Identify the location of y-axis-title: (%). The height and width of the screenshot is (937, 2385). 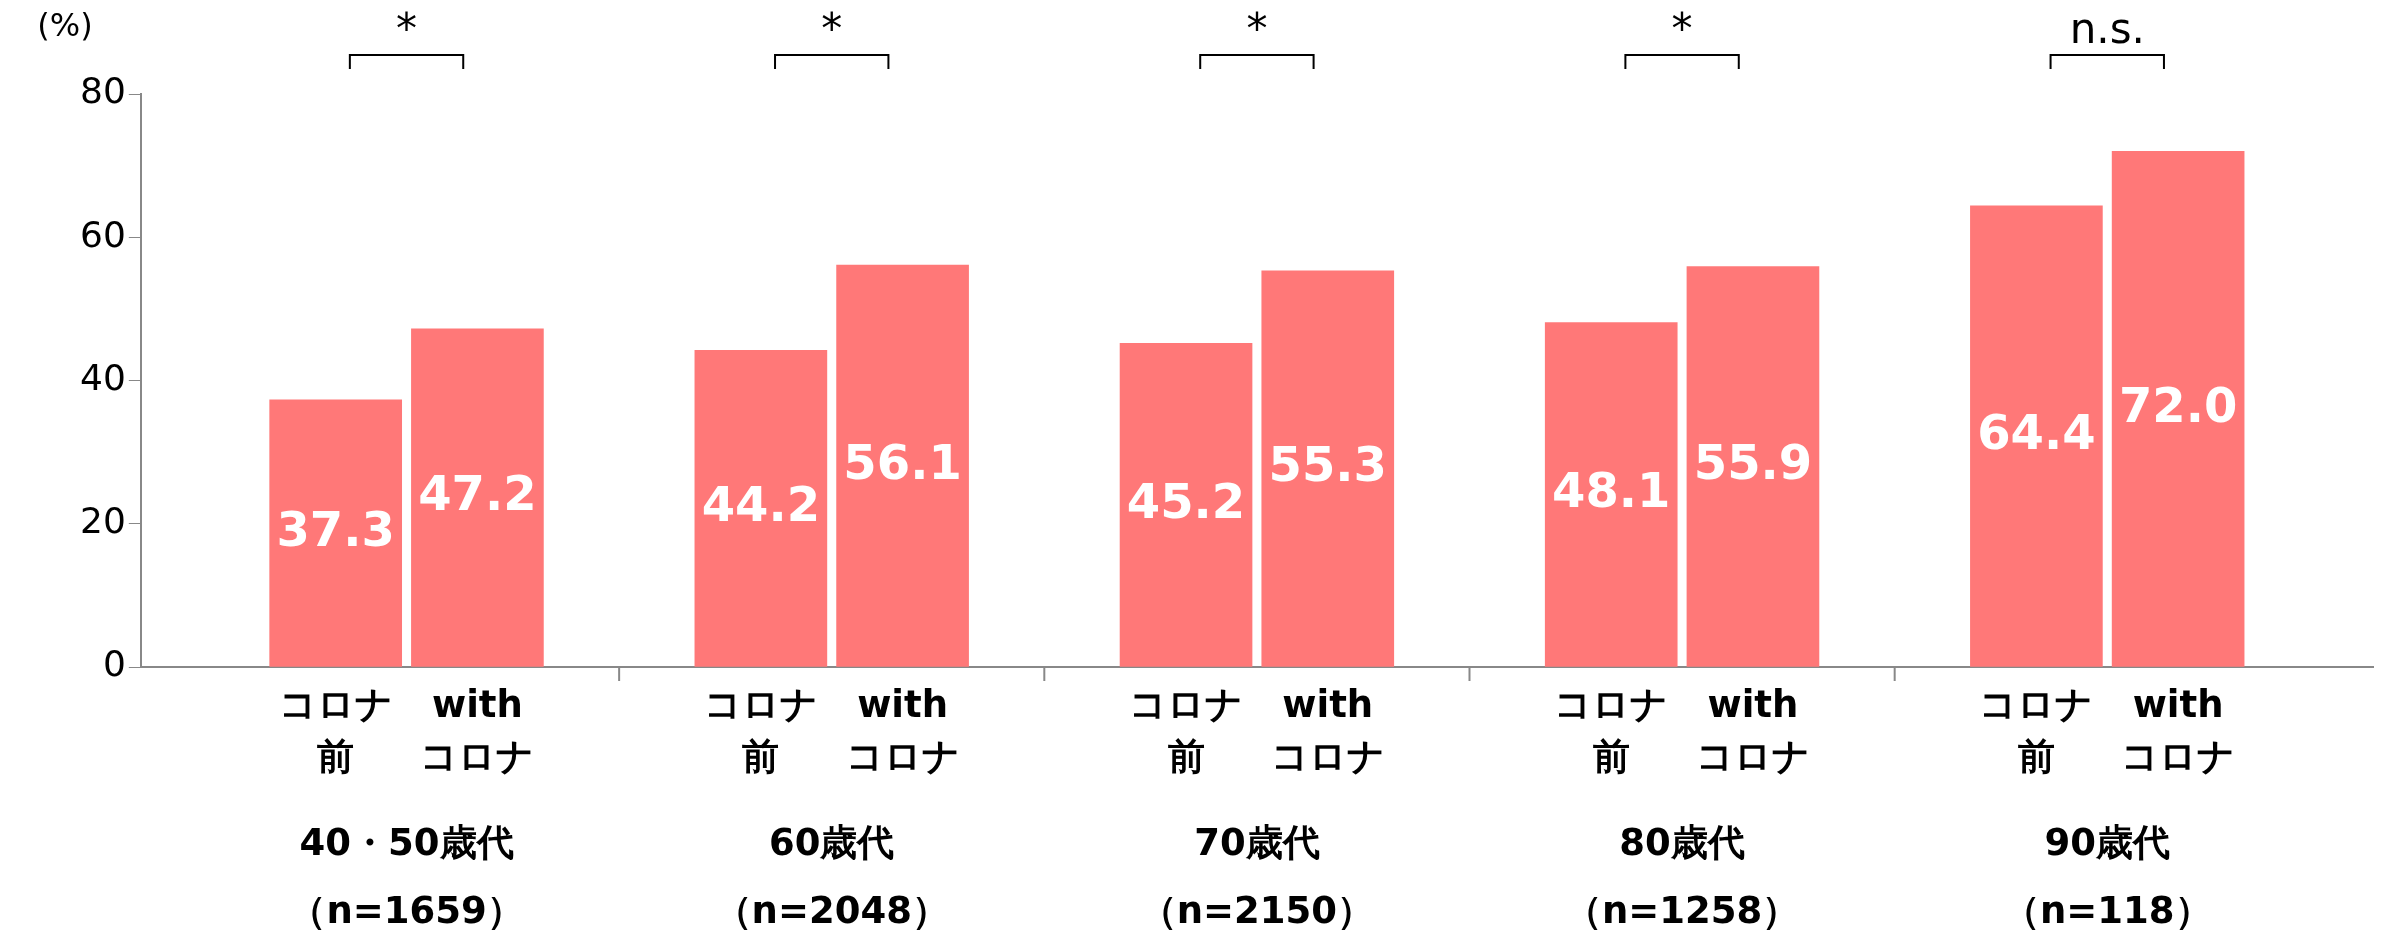
(65, 25).